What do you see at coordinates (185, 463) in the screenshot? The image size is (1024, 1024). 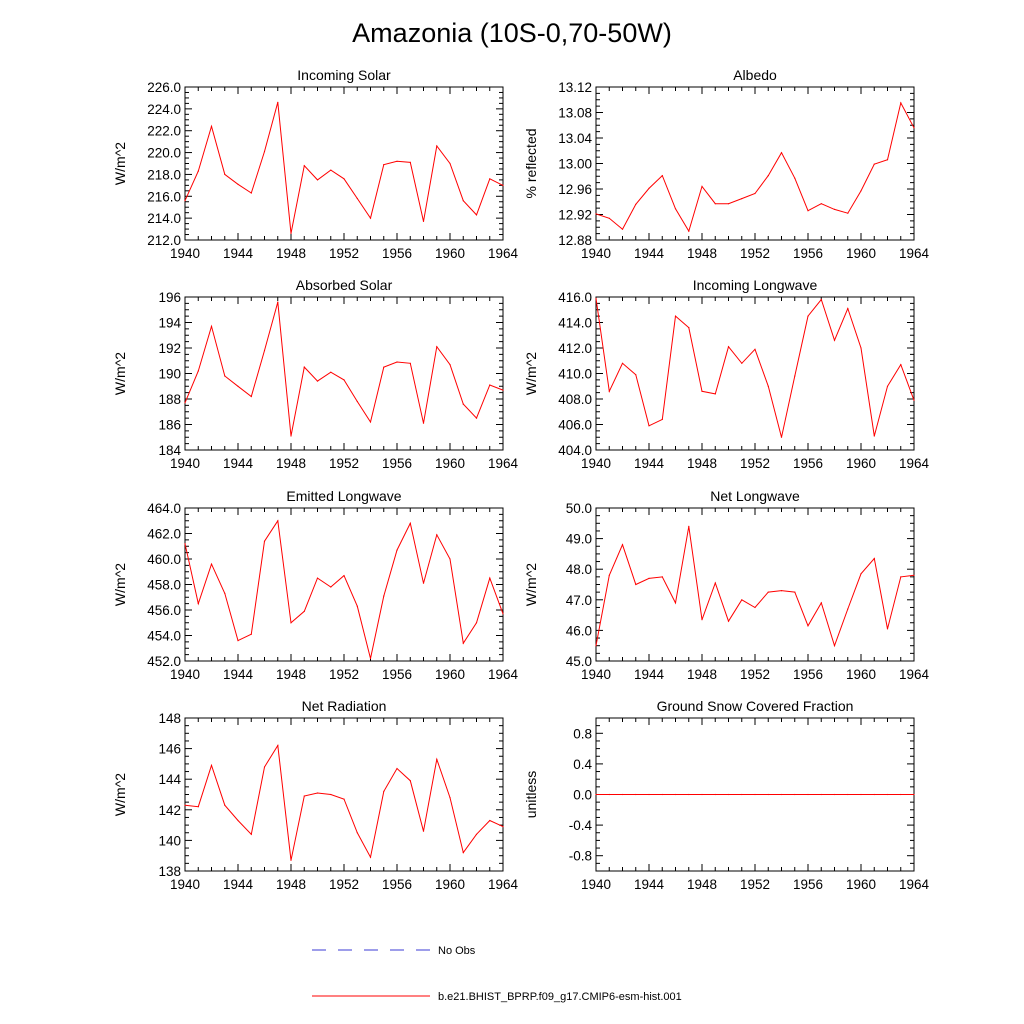 I see `chart-absorbed-solar-xtick-label: 1940` at bounding box center [185, 463].